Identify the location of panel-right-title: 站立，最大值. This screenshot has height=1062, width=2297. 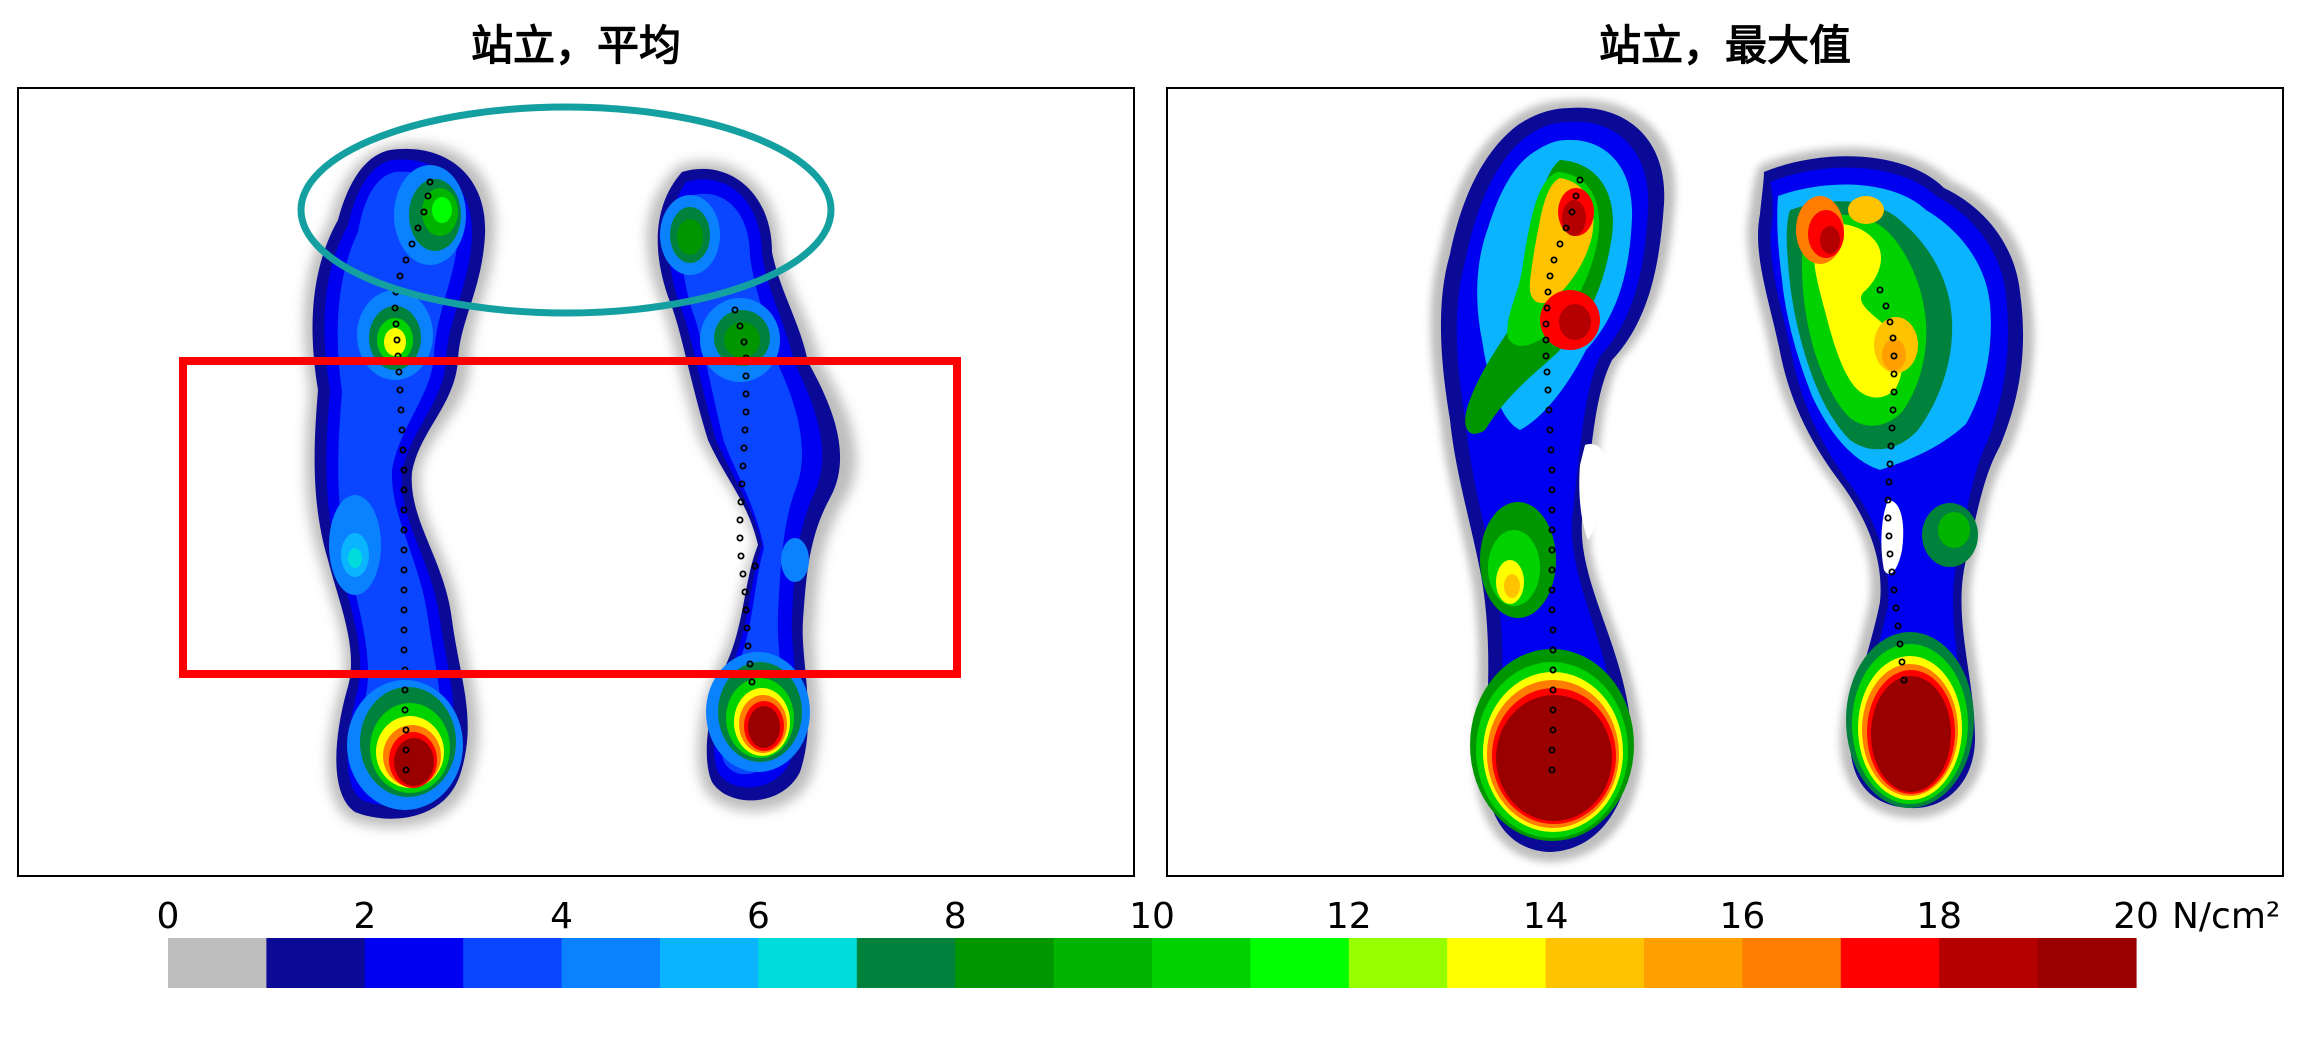
(1725, 45).